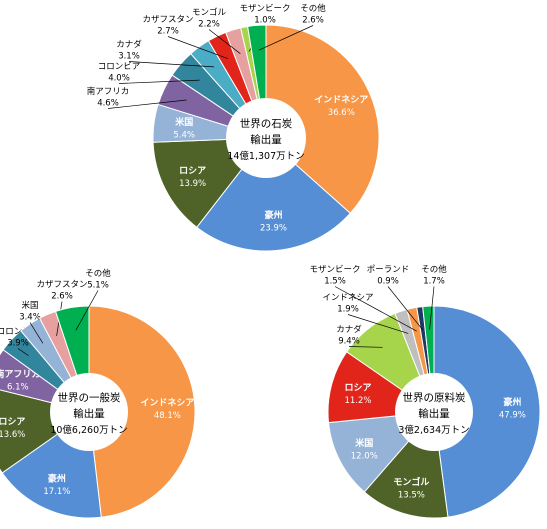  Describe the element at coordinates (341, 113) in the screenshot. I see `slice-value-label: 36.6%` at that location.